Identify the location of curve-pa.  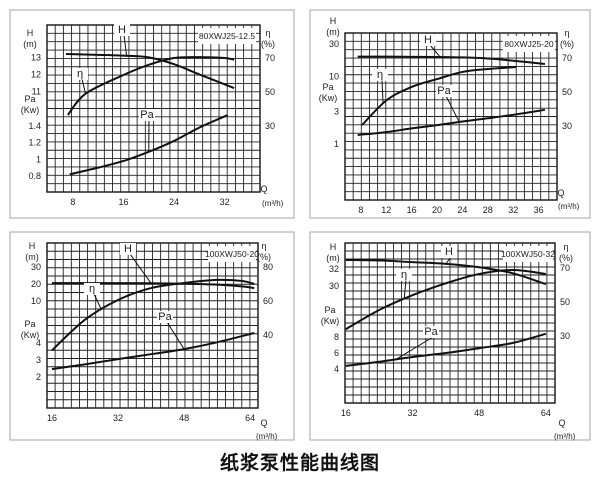
(153, 351).